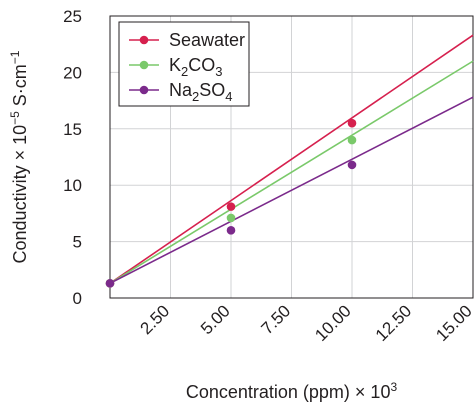  What do you see at coordinates (207, 40) in the screenshot?
I see `legend-label: Seawater` at bounding box center [207, 40].